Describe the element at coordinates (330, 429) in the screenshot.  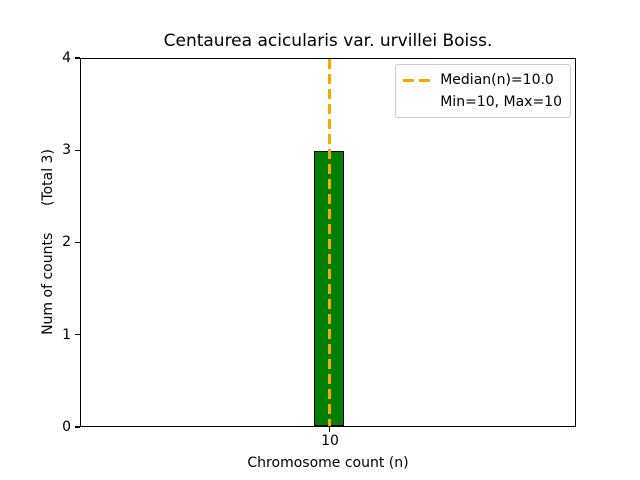
I see `x-tick-mark` at that location.